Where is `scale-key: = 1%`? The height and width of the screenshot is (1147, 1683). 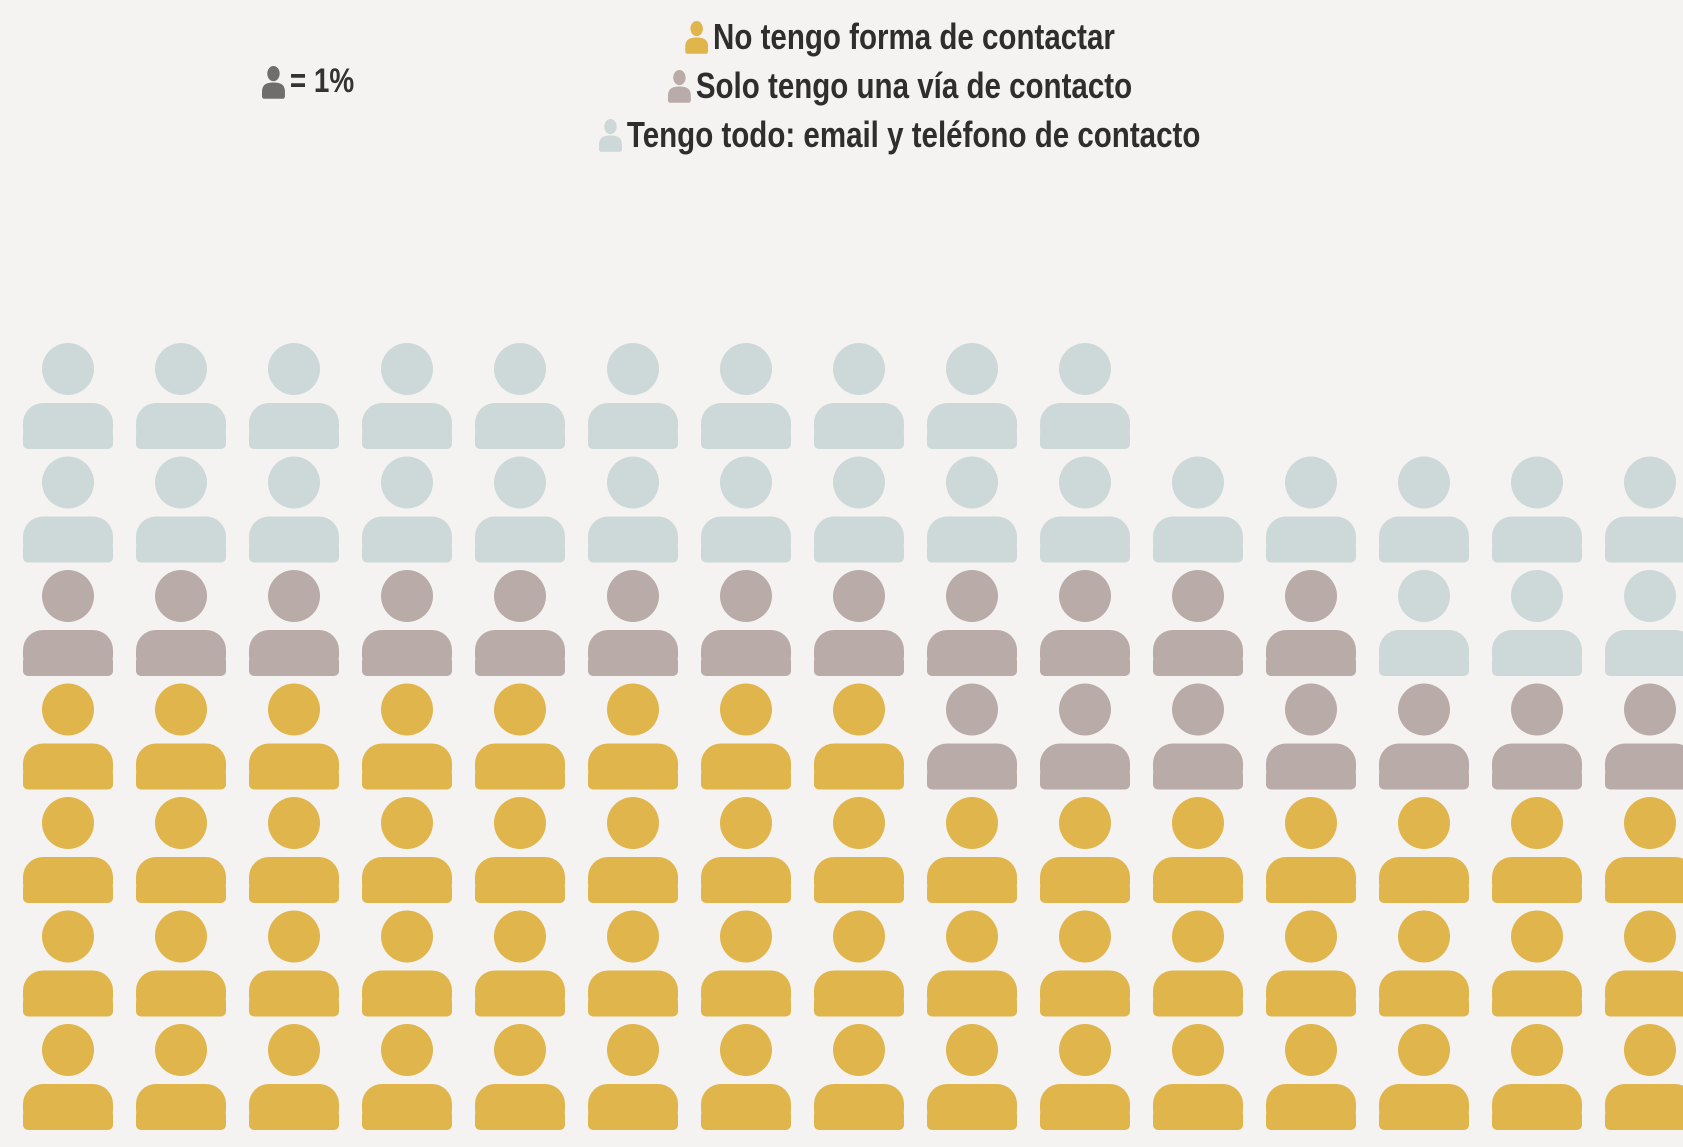
scale-key: = 1% is located at coordinates (308, 81).